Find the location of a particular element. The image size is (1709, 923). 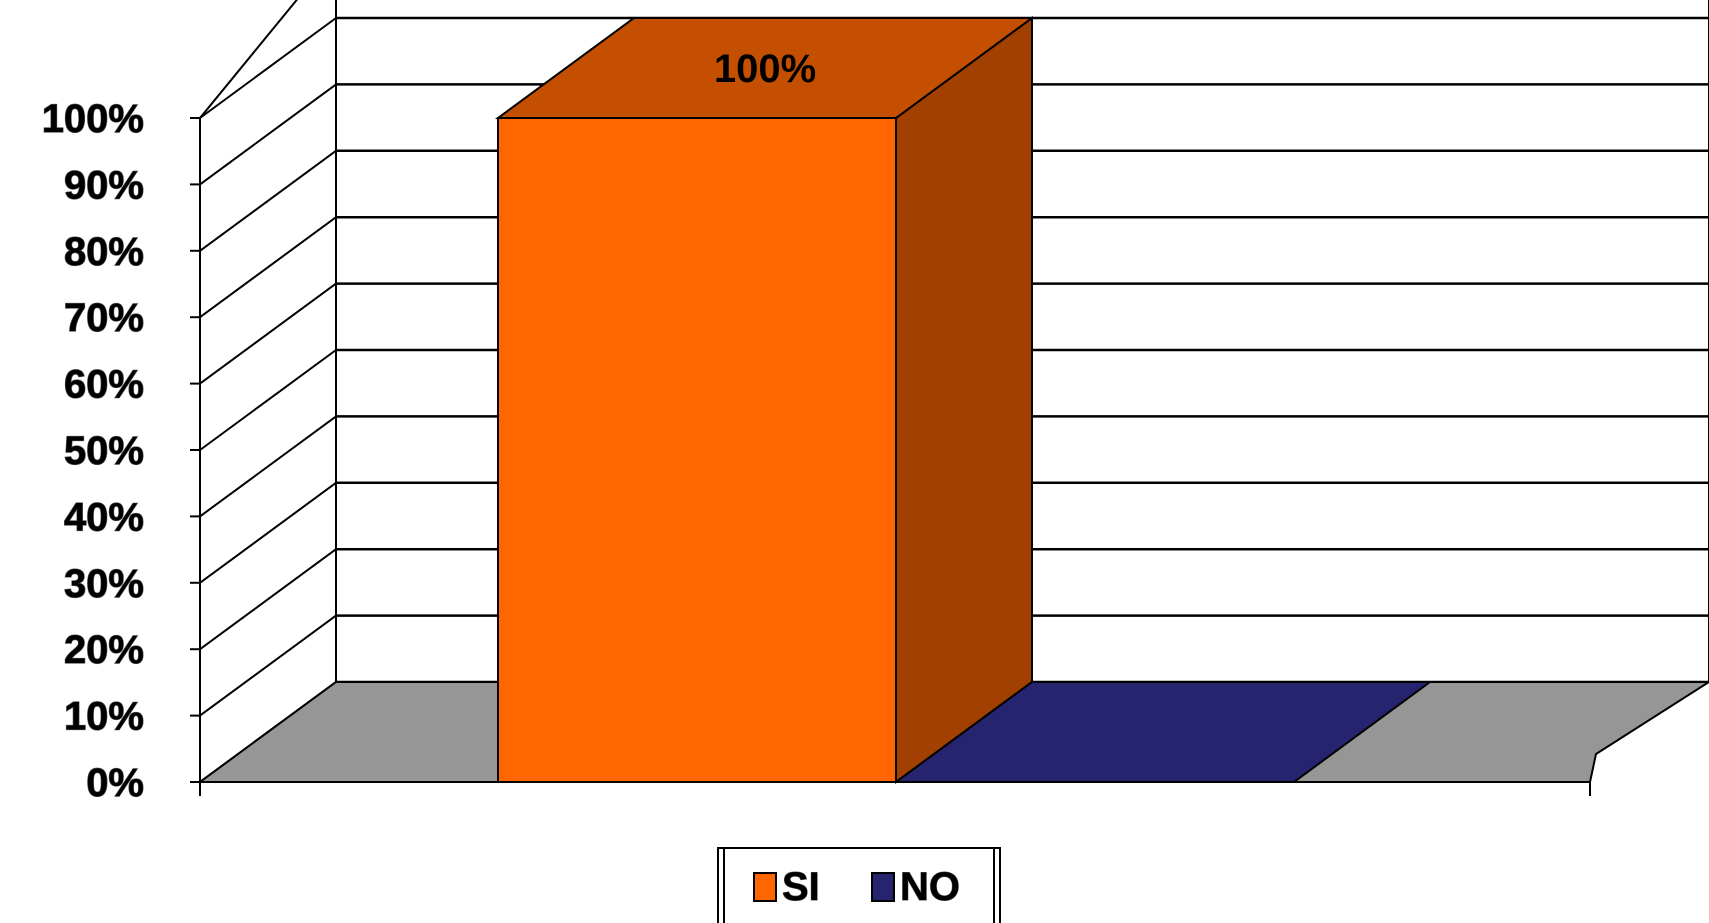

y-tick-label: 40% is located at coordinates (104, 517).